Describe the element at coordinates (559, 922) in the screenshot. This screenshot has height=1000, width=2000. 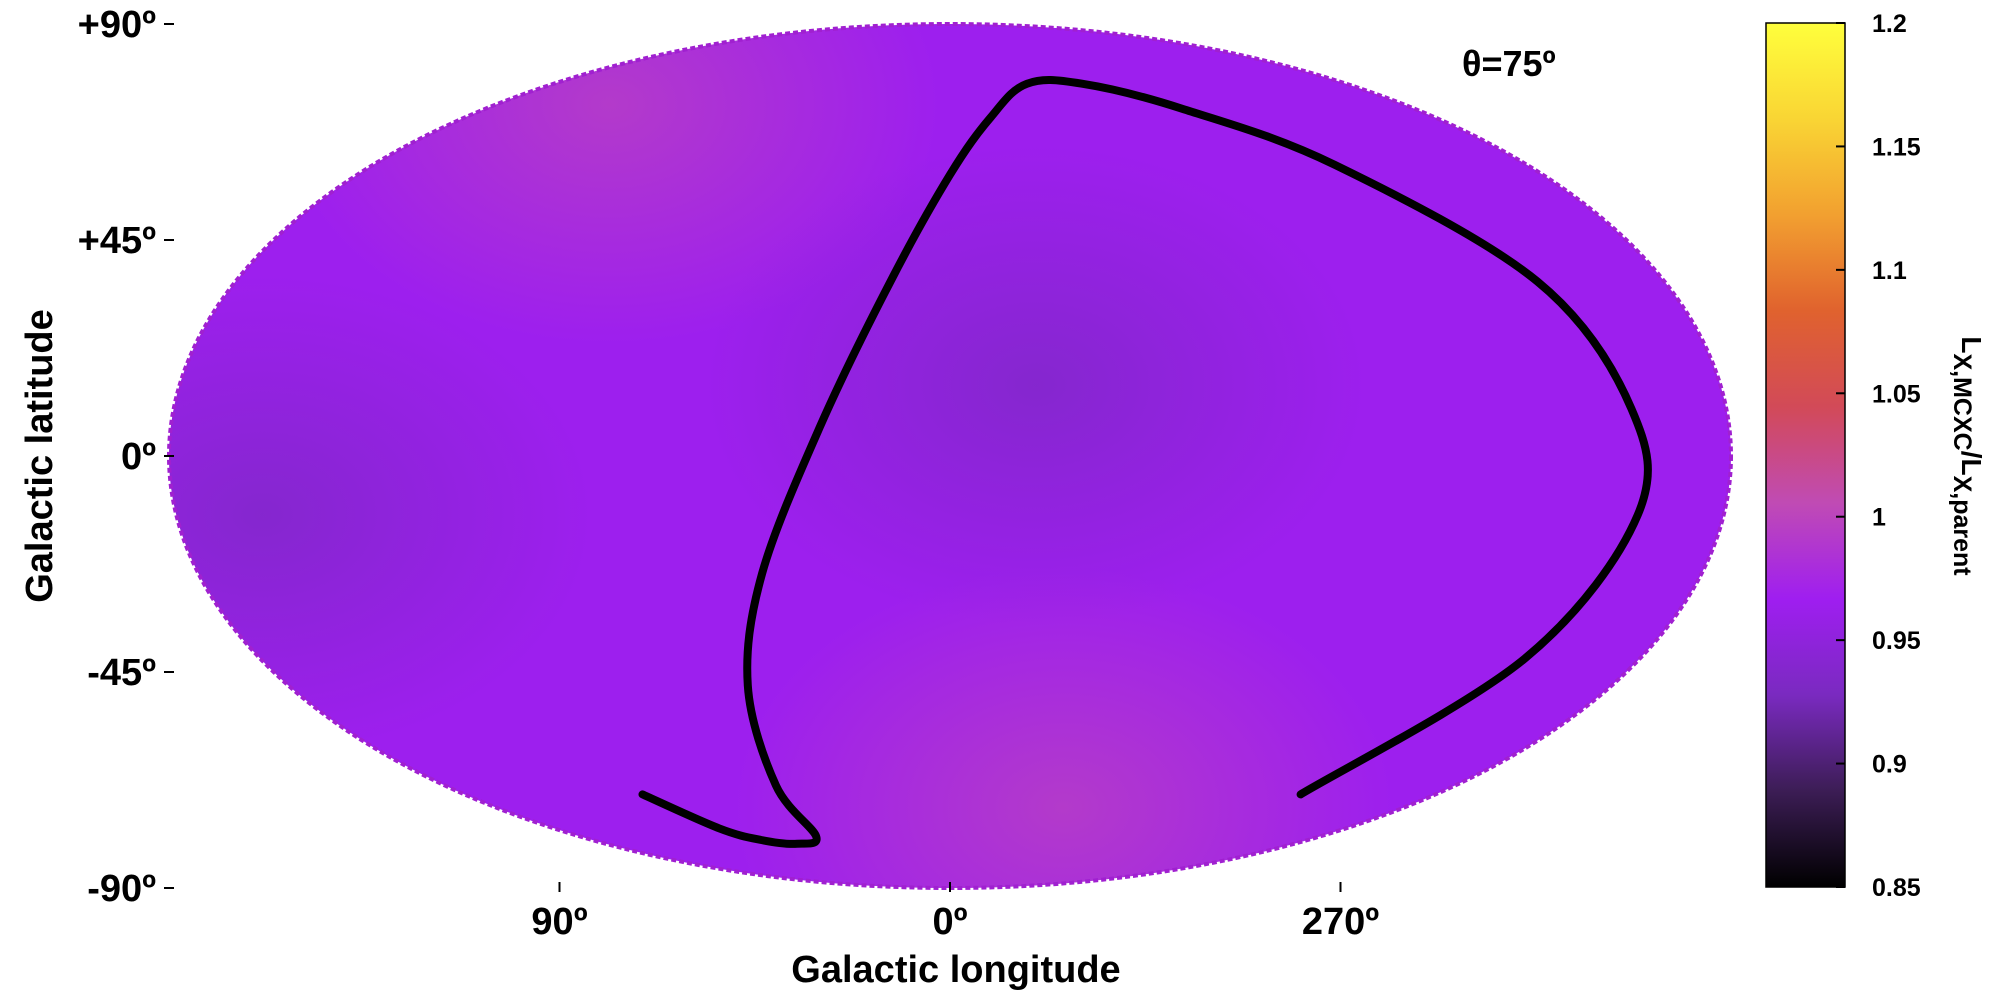
I see `x-tick-label: 90º` at that location.